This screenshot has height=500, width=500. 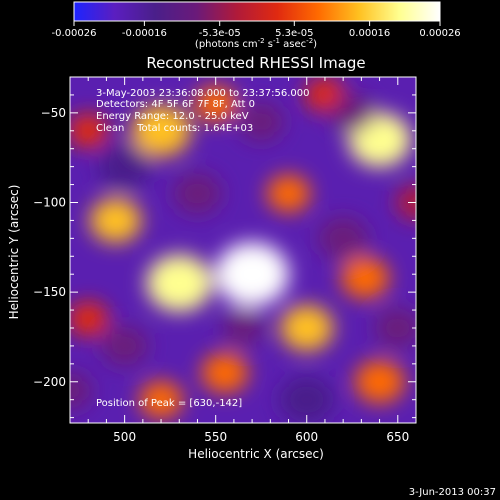 What do you see at coordinates (169, 403) in the screenshot?
I see `annotation-peak: Position of Peak = [630,-142]` at bounding box center [169, 403].